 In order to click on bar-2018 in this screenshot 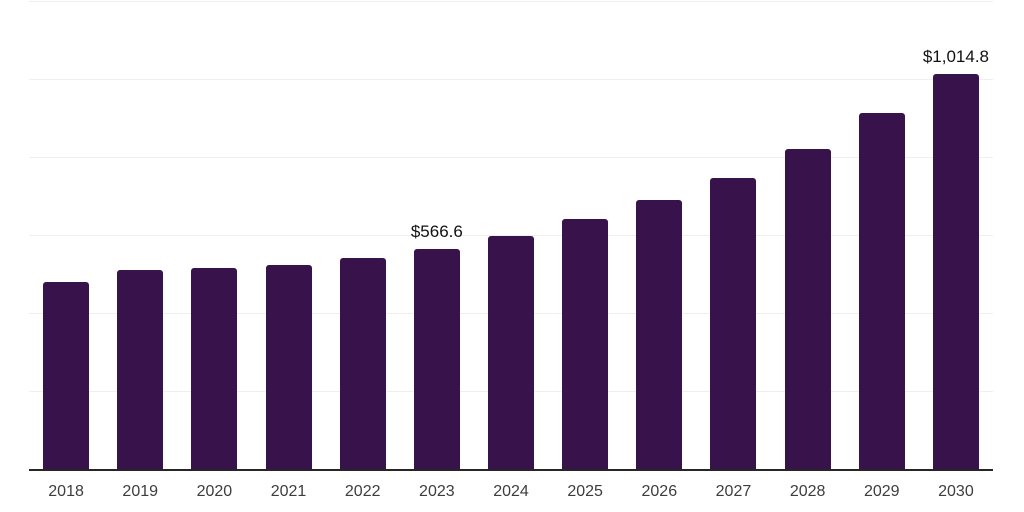, I will do `click(66, 376)`.